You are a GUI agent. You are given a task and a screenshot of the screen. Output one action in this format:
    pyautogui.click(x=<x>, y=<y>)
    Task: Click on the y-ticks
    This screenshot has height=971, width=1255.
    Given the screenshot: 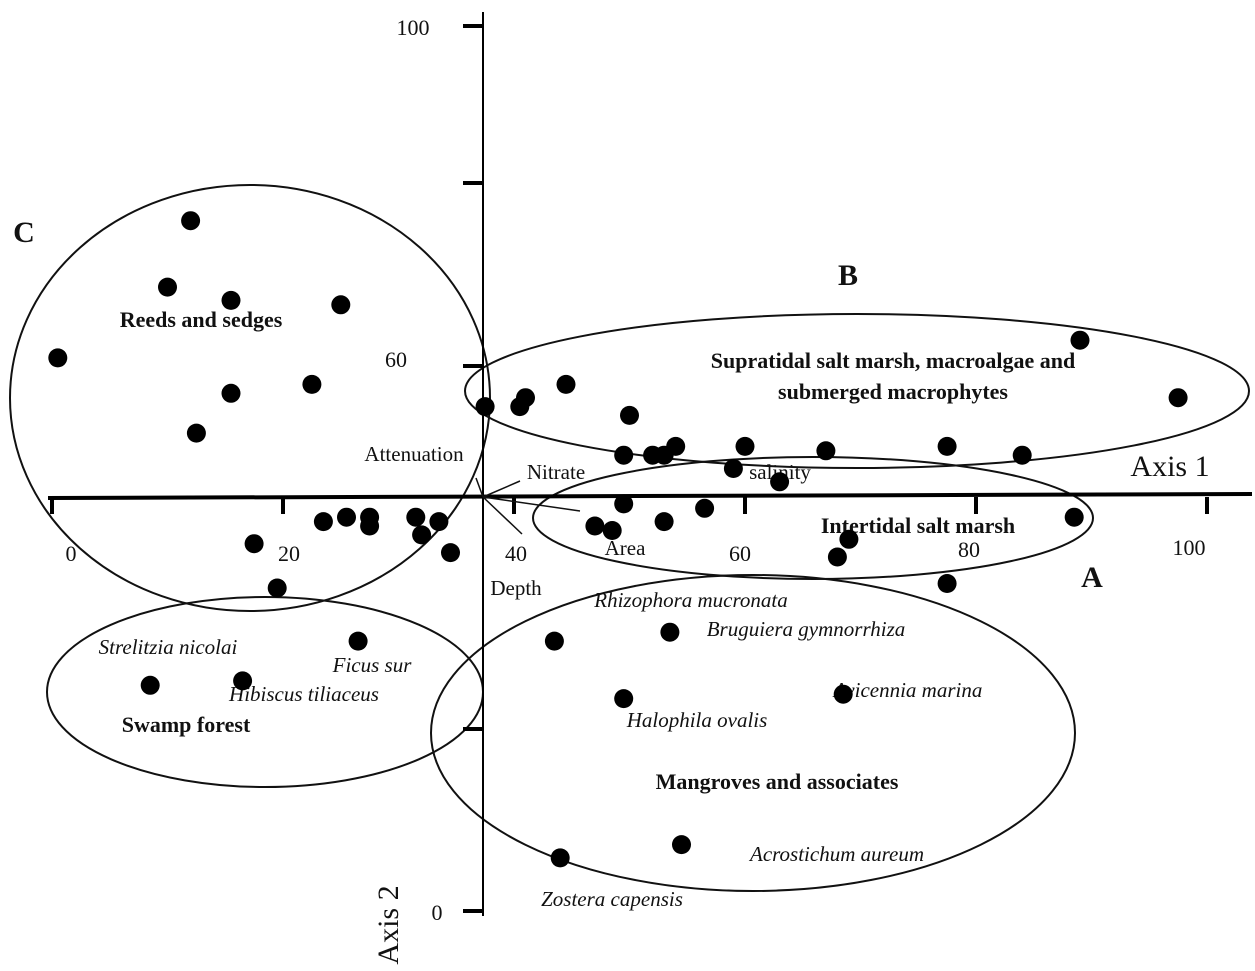 What is the action you would take?
    pyautogui.click(x=473, y=468)
    